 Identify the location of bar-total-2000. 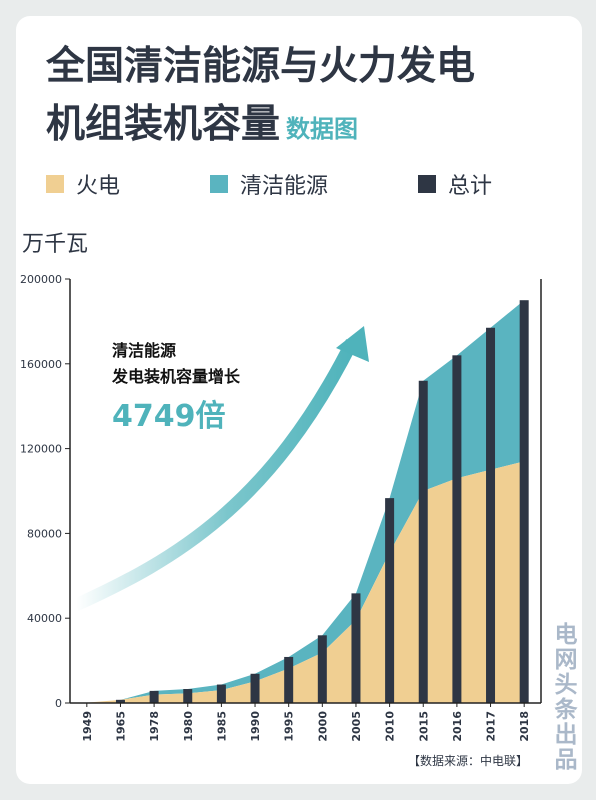
(322, 669).